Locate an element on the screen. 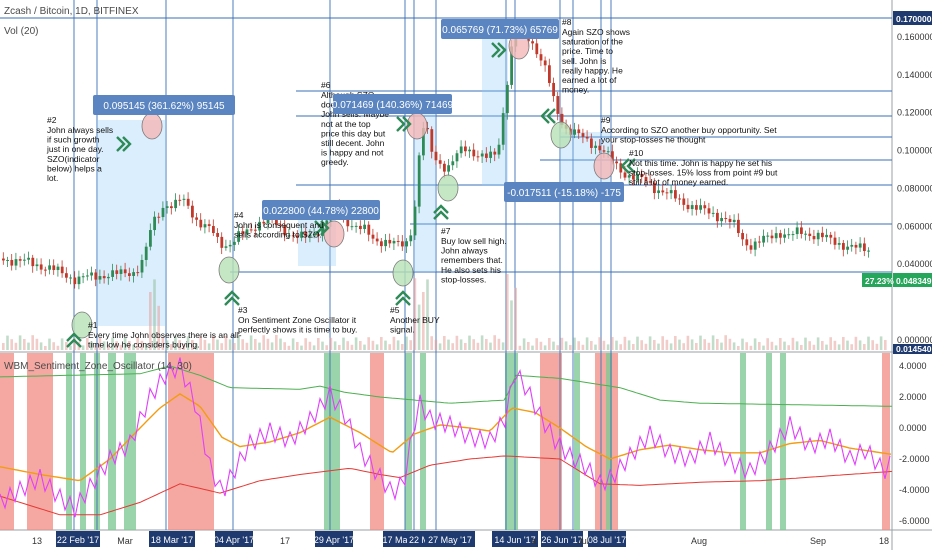 This screenshot has height=550, width=932. signal-circle is located at coordinates (561, 135).